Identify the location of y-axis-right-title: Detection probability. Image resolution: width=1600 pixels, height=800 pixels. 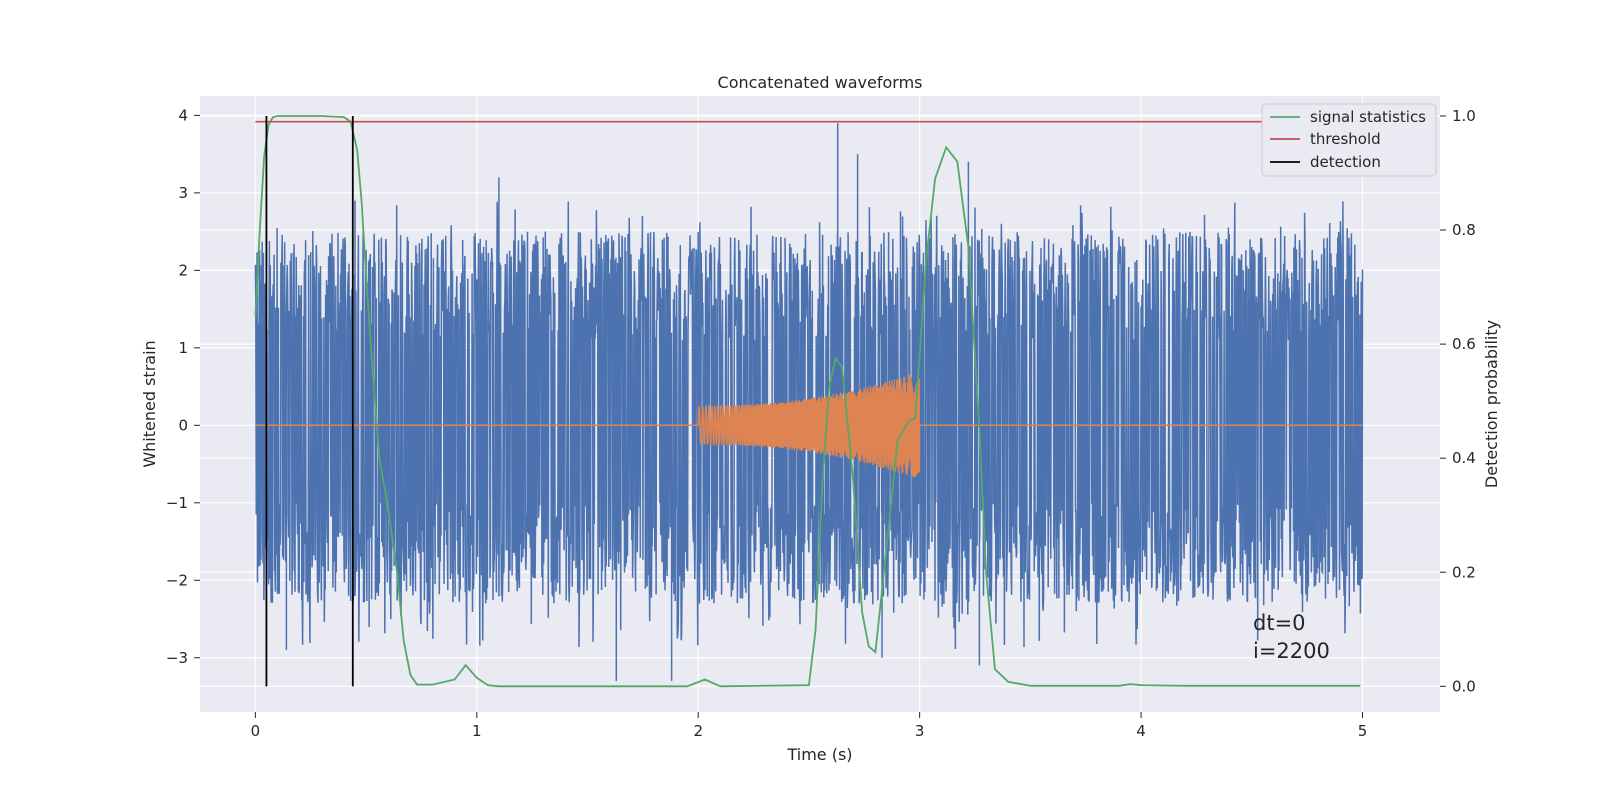
(1491, 404).